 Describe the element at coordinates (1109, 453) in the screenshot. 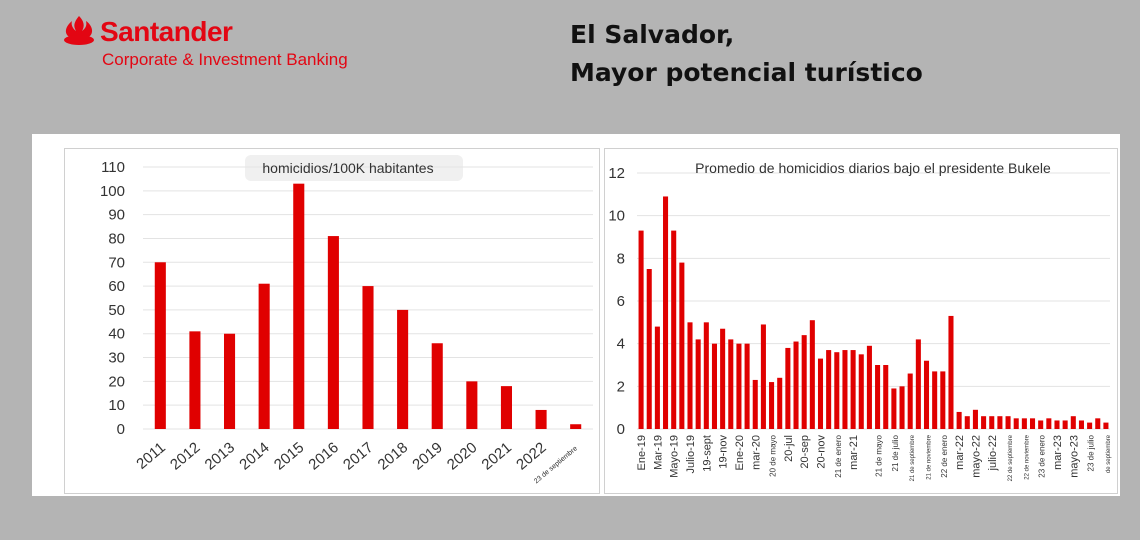

I see `x-tick-label: de septiembre` at that location.